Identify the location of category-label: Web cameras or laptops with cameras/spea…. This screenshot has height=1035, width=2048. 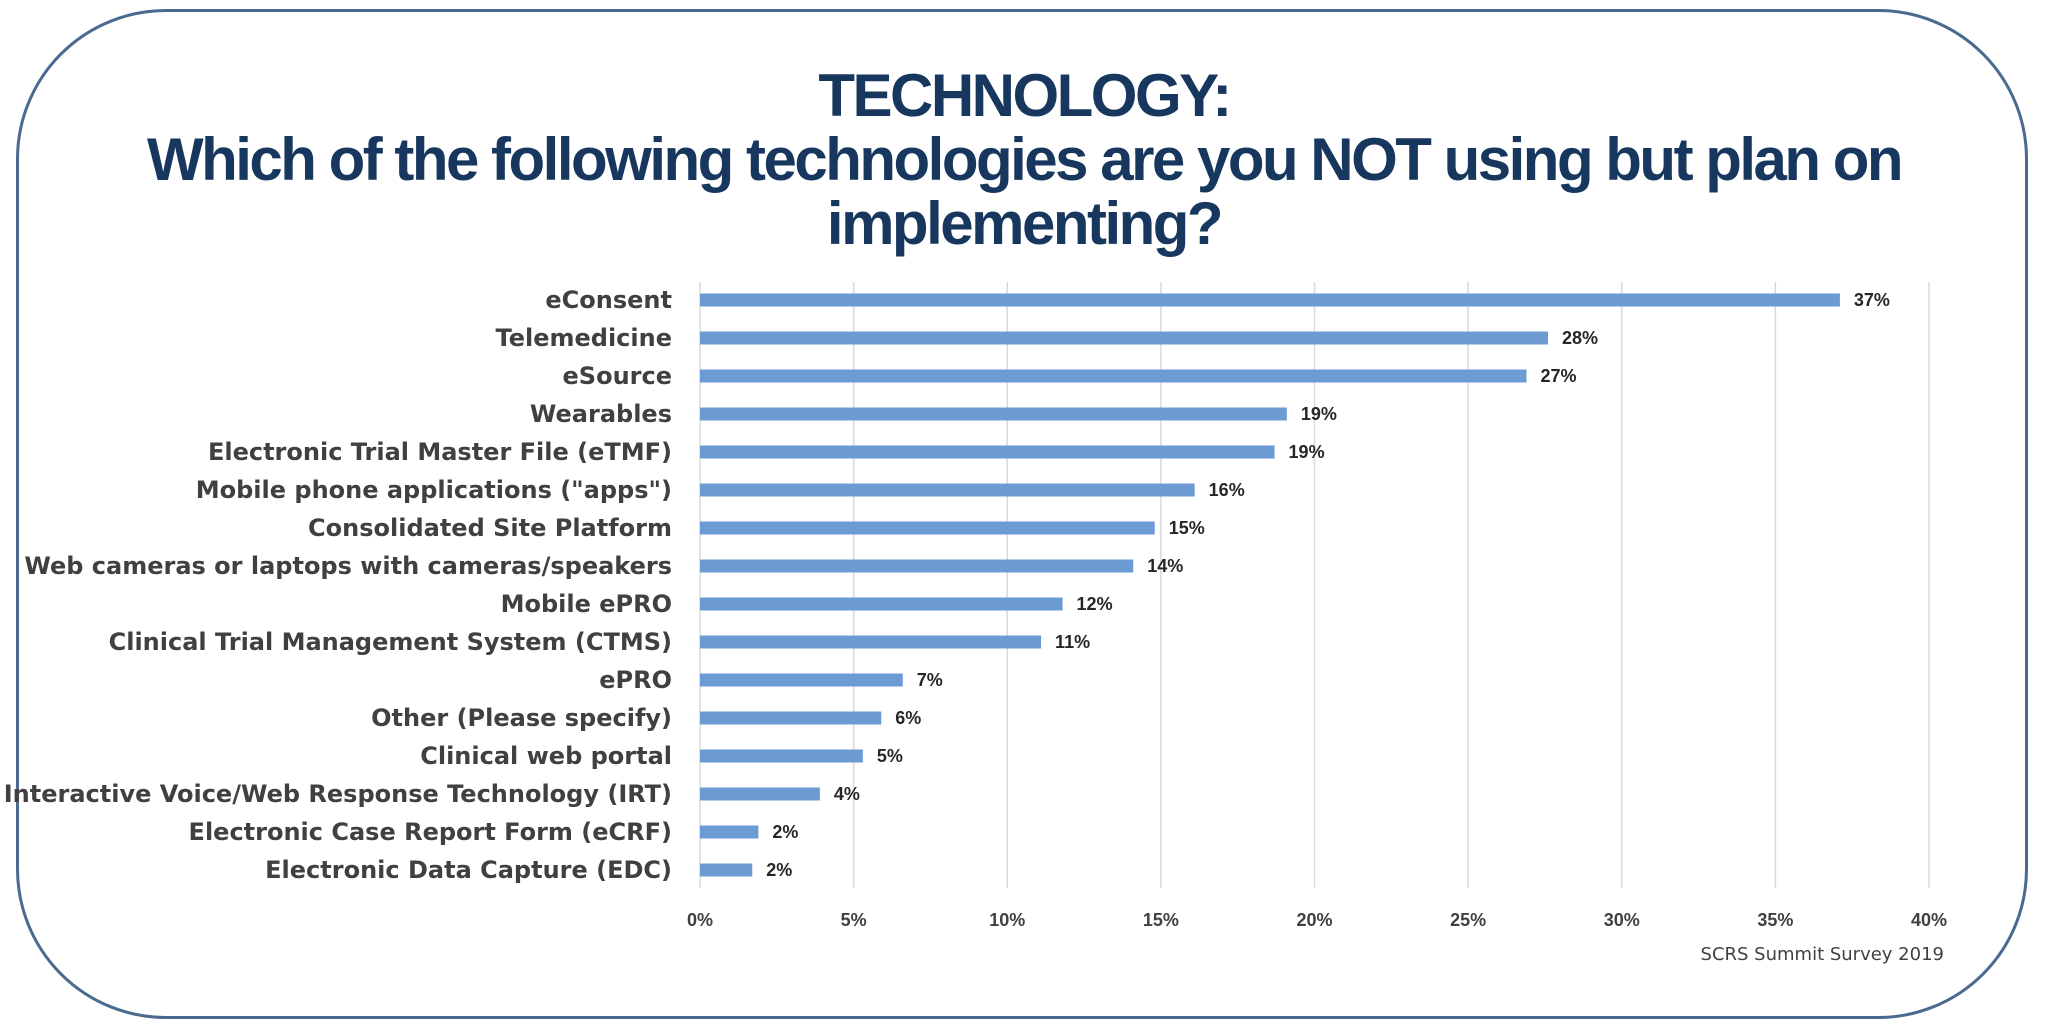
(348, 566).